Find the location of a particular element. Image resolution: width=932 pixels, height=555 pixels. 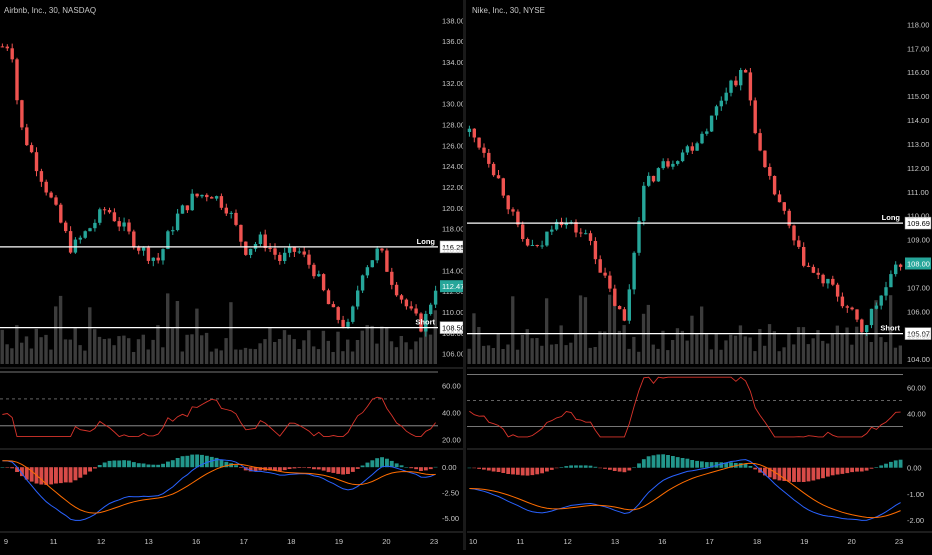

nike-time-tick: 16 is located at coordinates (662, 541).